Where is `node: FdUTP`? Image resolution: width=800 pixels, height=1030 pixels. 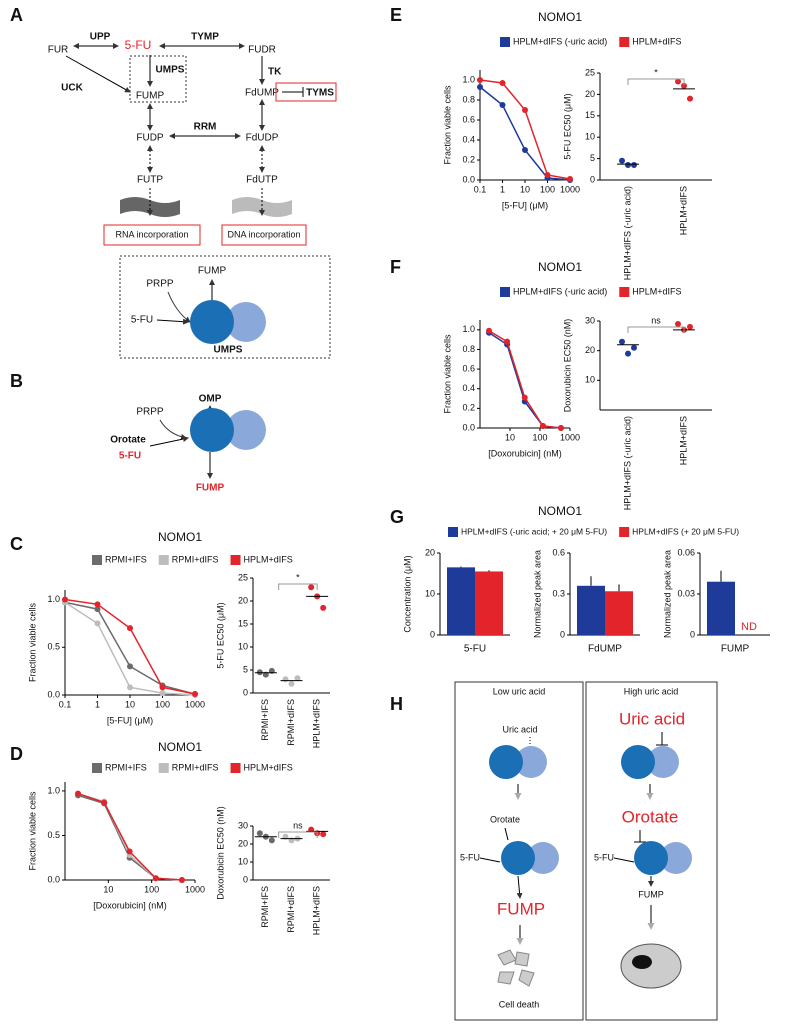
node: FdUTP is located at coordinates (262, 180).